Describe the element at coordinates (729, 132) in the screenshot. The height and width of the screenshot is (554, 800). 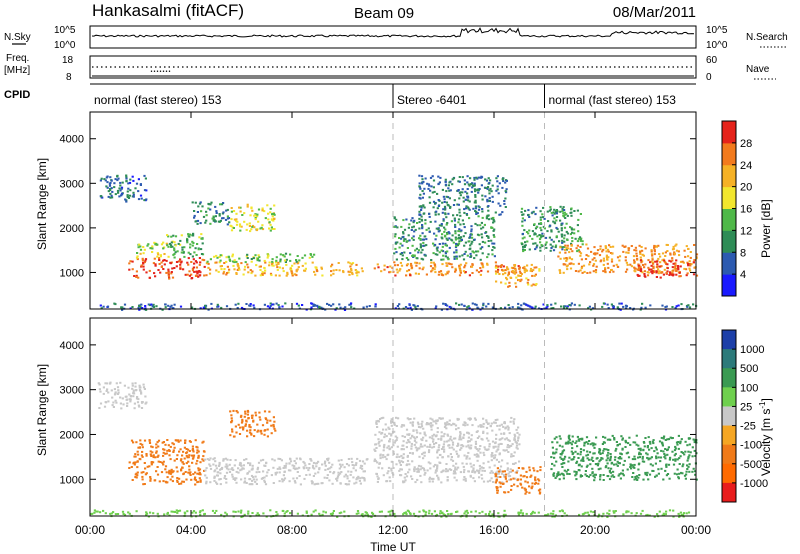
I see `colorbar-swatch` at that location.